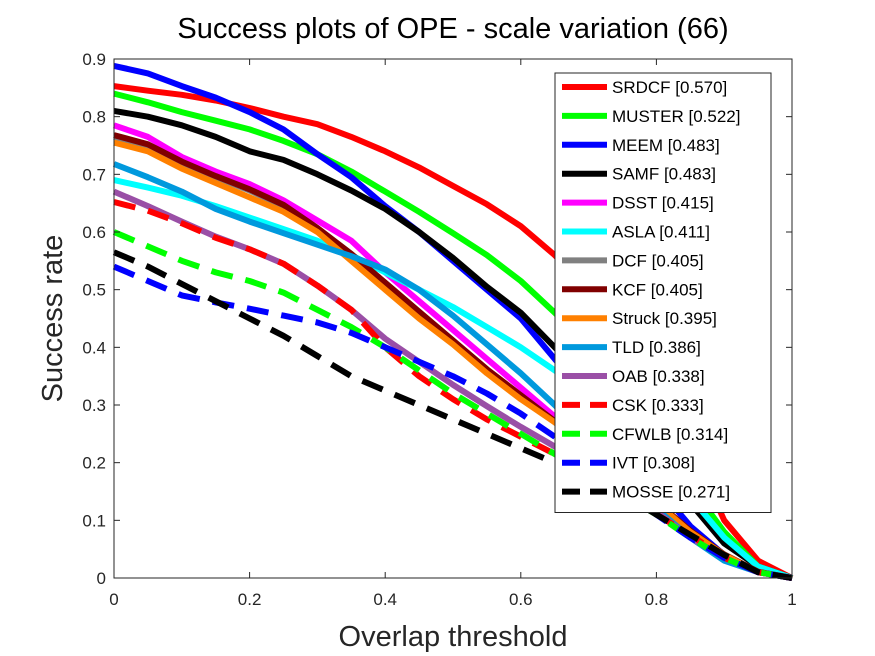 The width and height of the screenshot is (875, 656). What do you see at coordinates (453, 637) in the screenshot?
I see `x-axis-label: Overlap threshold` at bounding box center [453, 637].